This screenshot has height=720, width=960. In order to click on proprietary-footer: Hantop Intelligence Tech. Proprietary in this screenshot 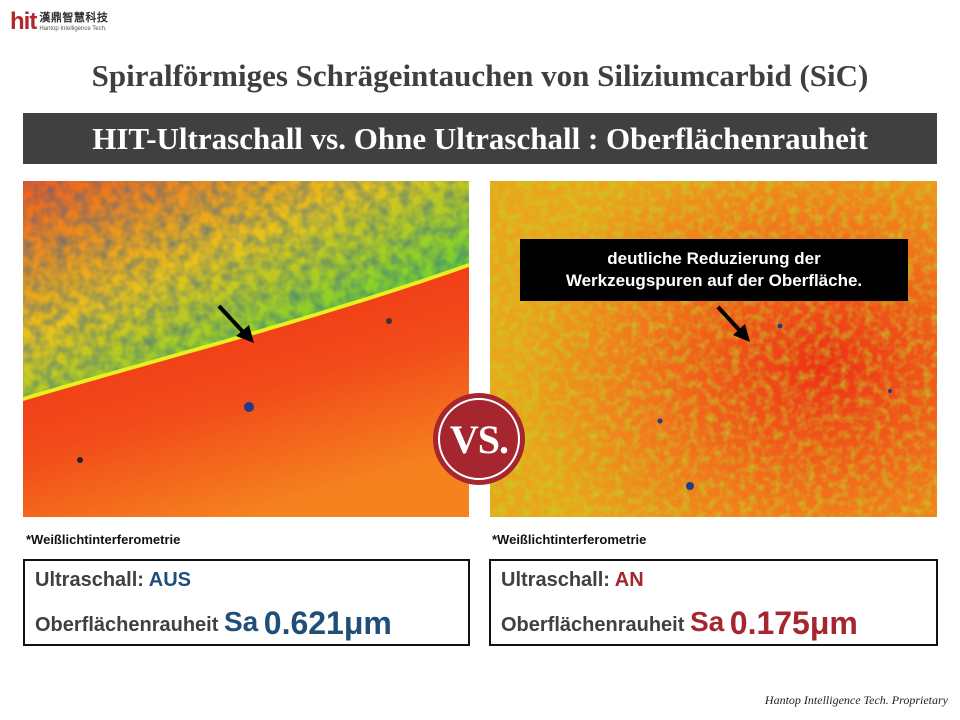, I will do `click(856, 700)`.